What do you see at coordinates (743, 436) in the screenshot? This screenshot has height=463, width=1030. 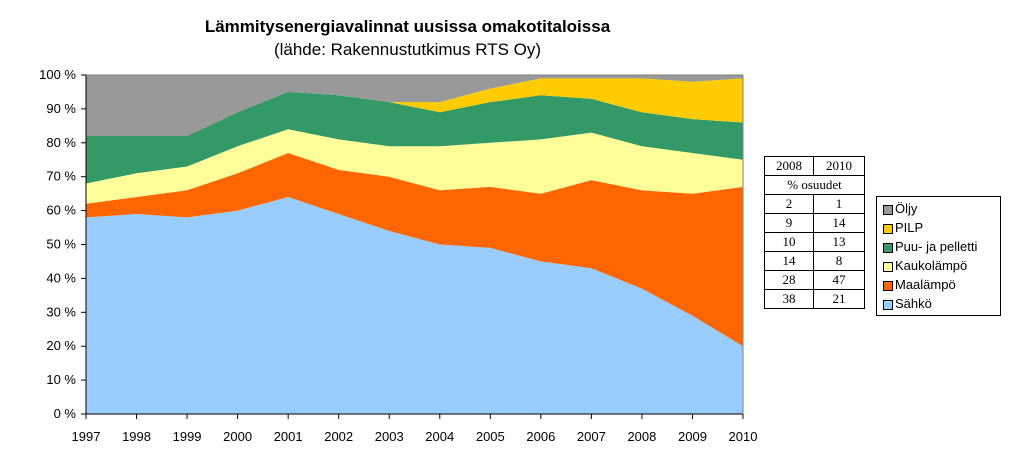 I see `x-tick-label: 2010` at bounding box center [743, 436].